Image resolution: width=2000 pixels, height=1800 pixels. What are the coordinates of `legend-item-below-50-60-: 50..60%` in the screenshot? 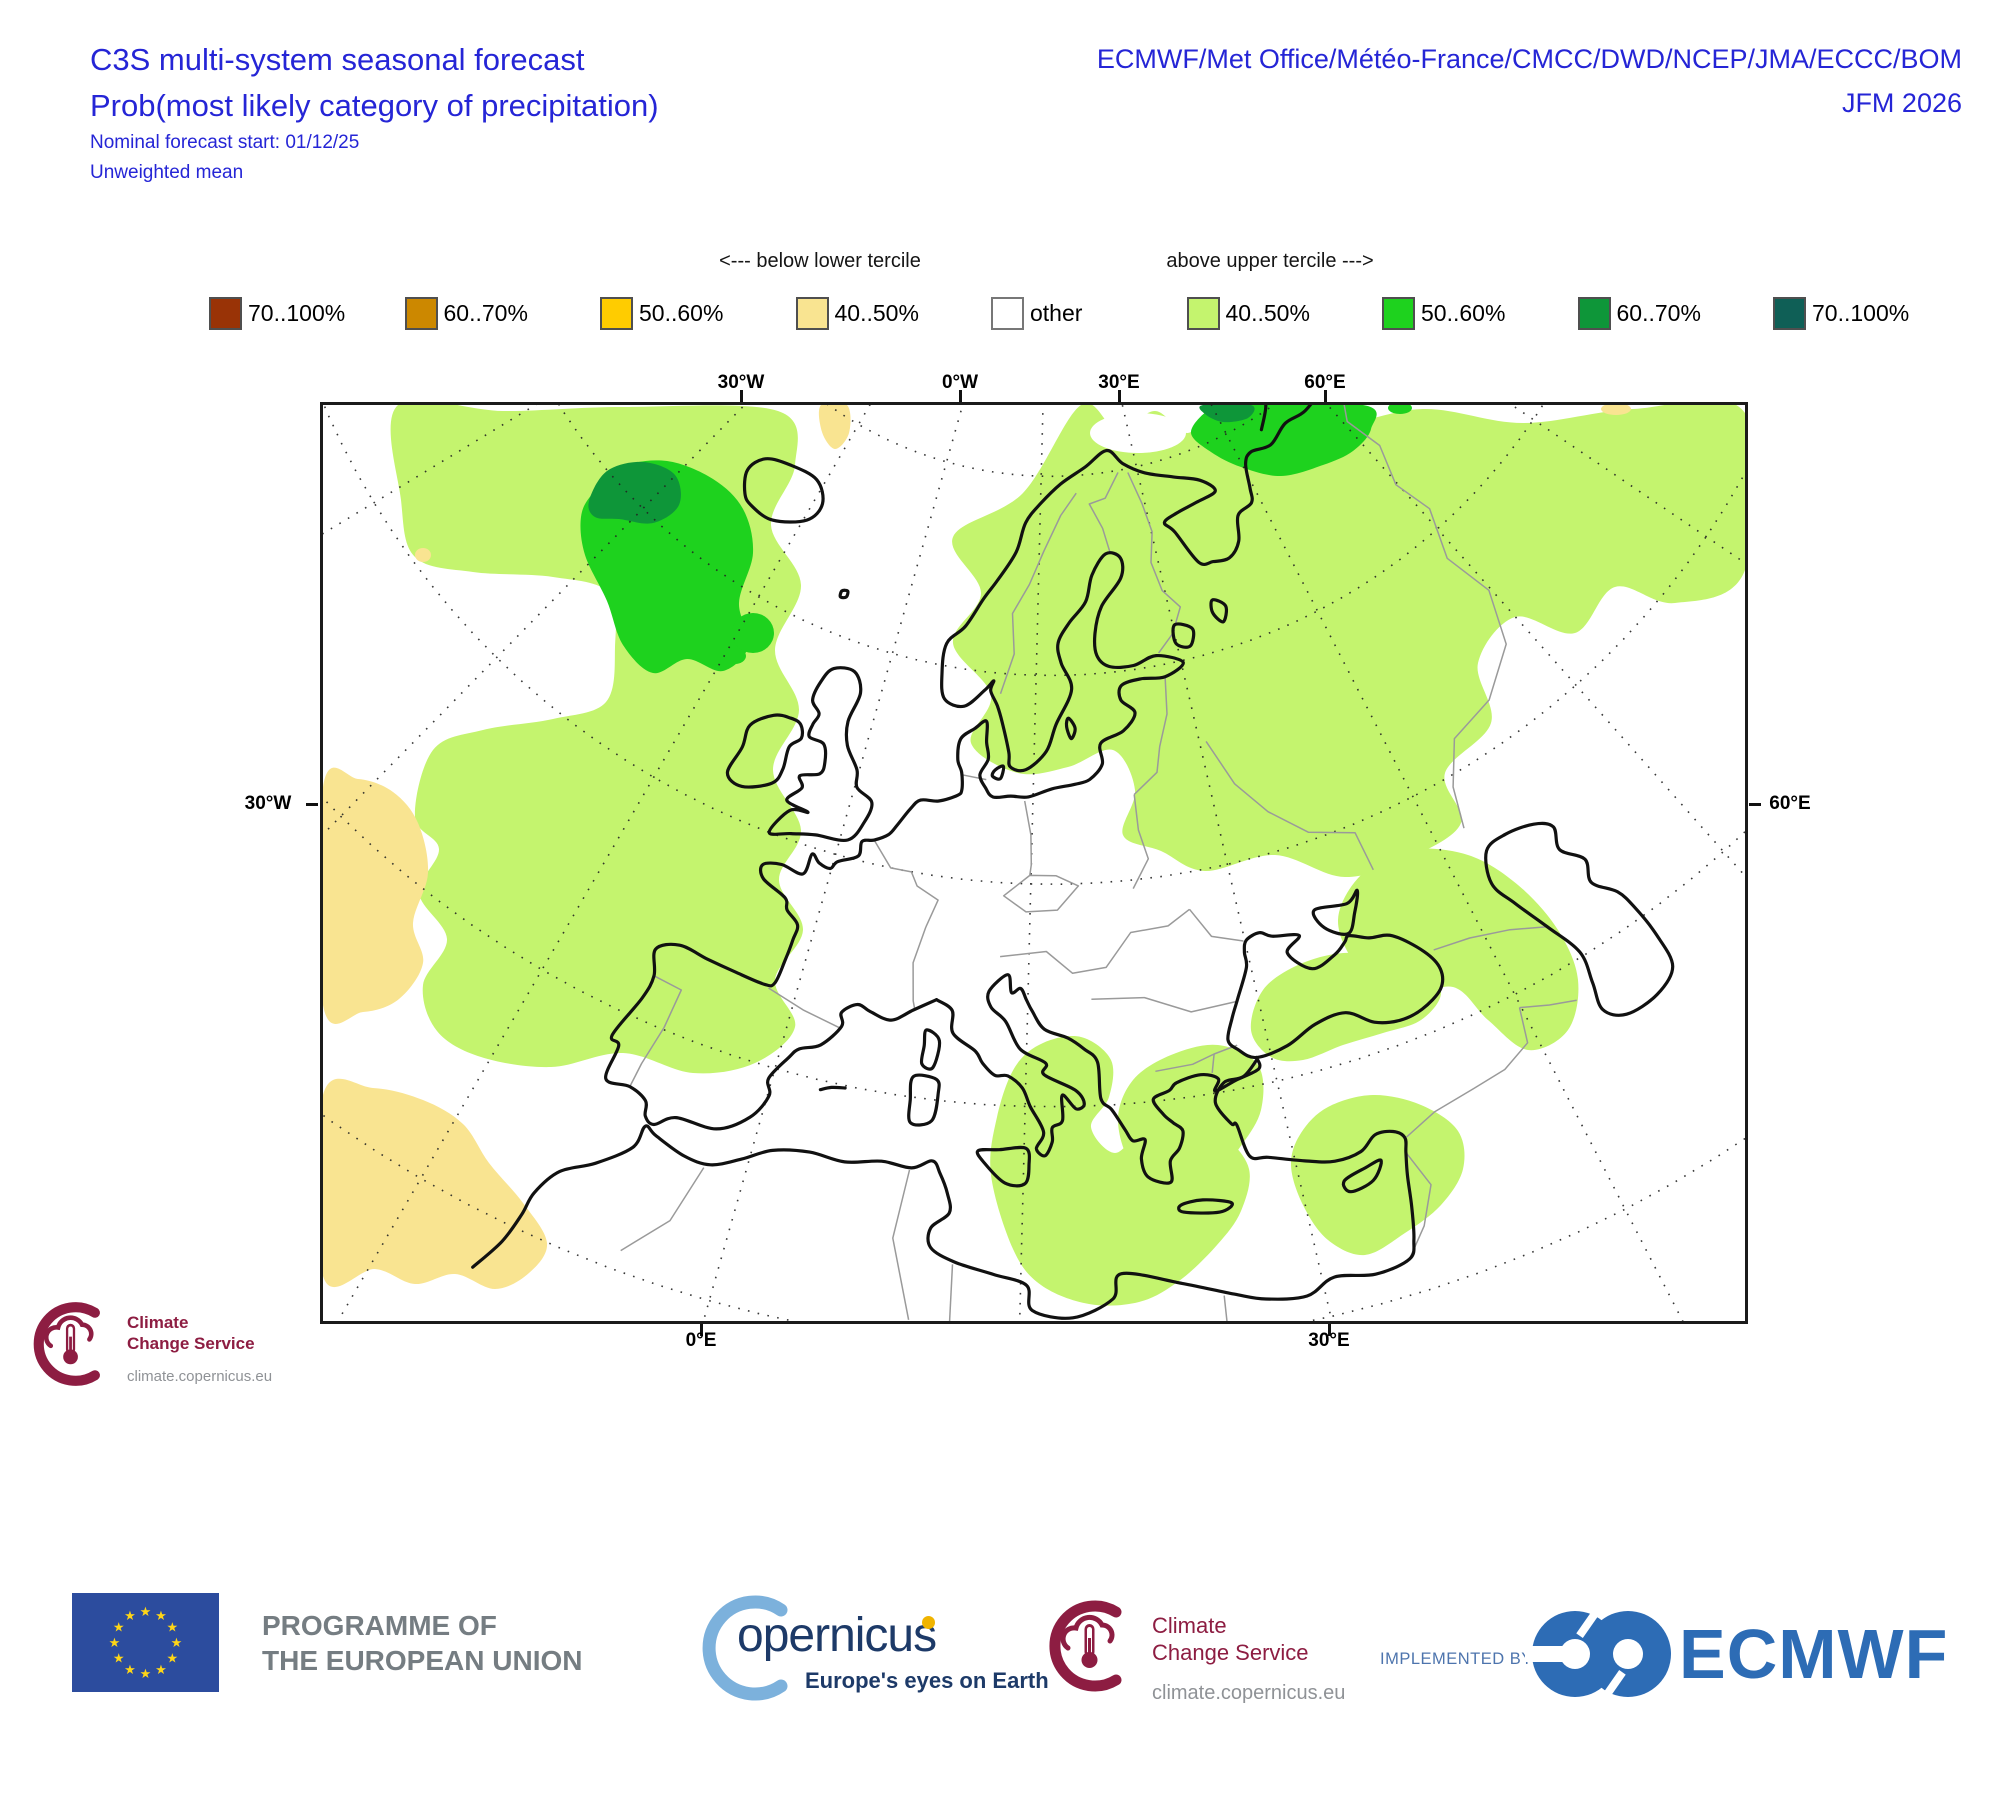 It's located at (698, 313).